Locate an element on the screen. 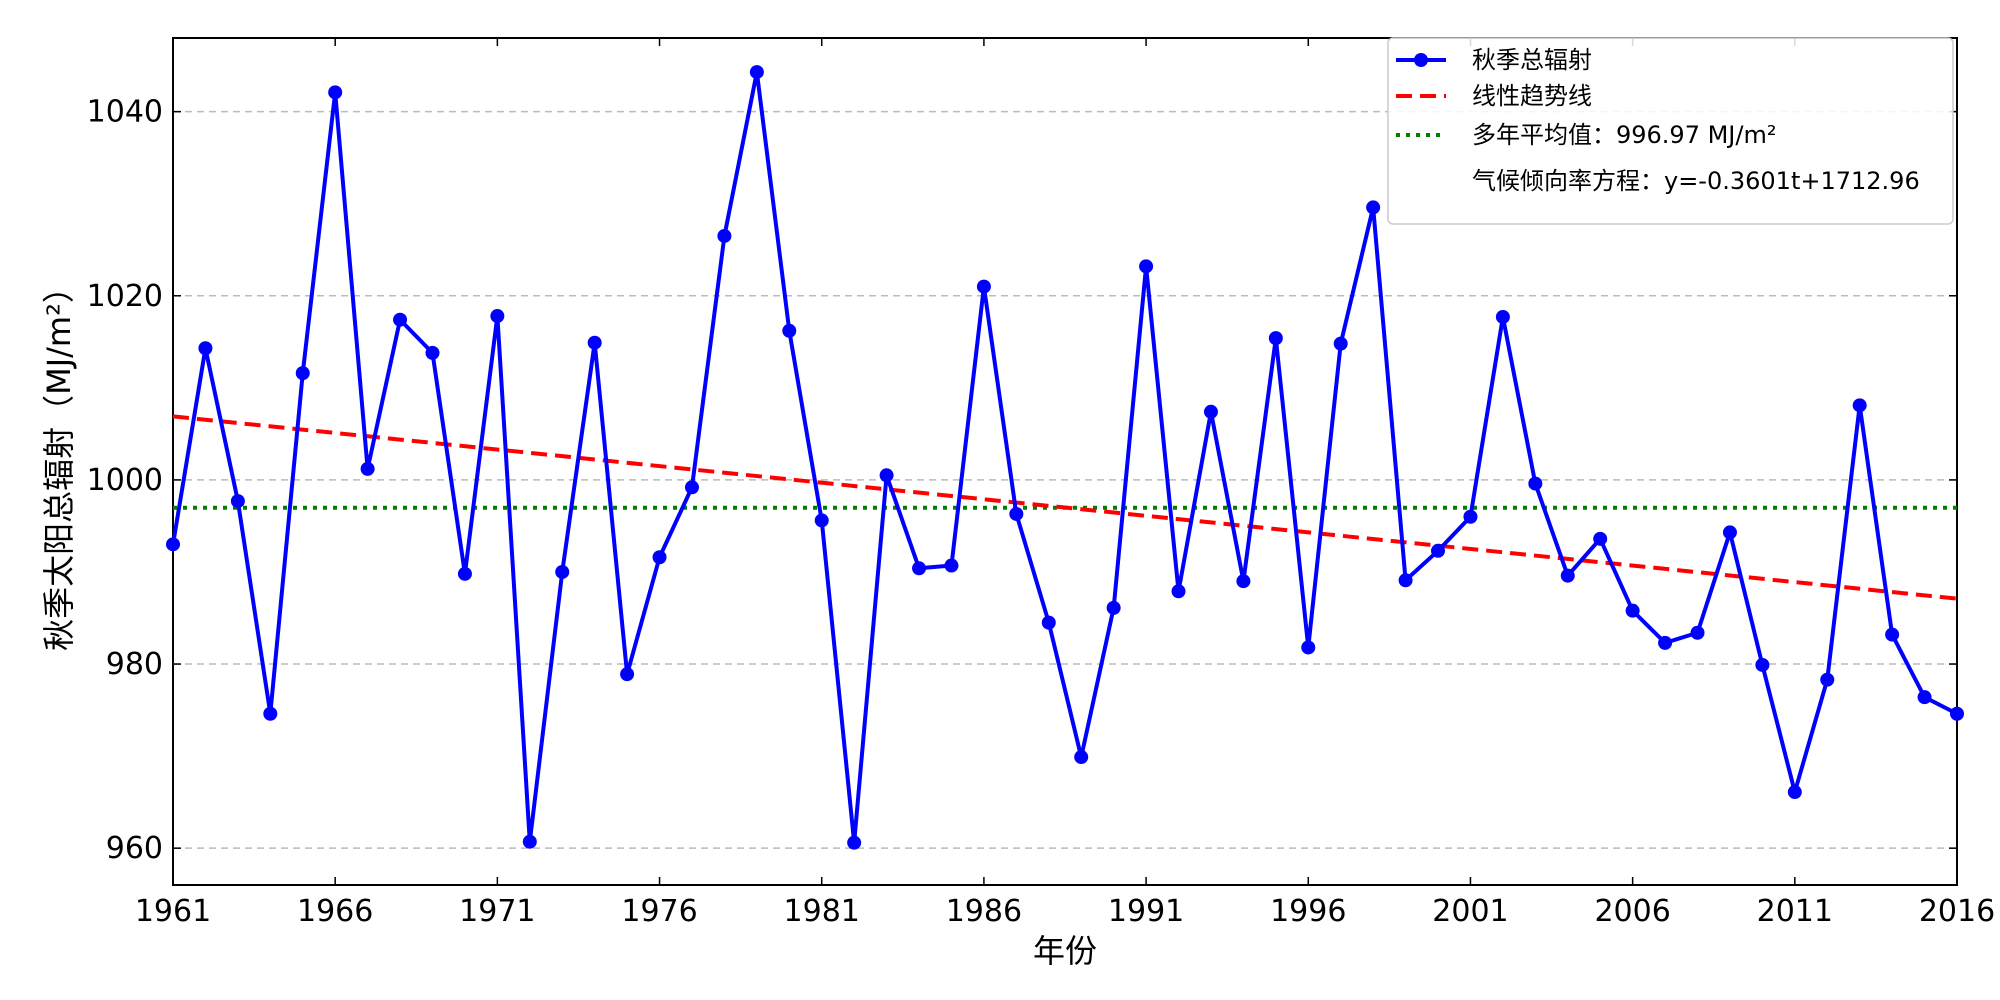 The image size is (2000, 1000). legend-box is located at coordinates (1670, 131).